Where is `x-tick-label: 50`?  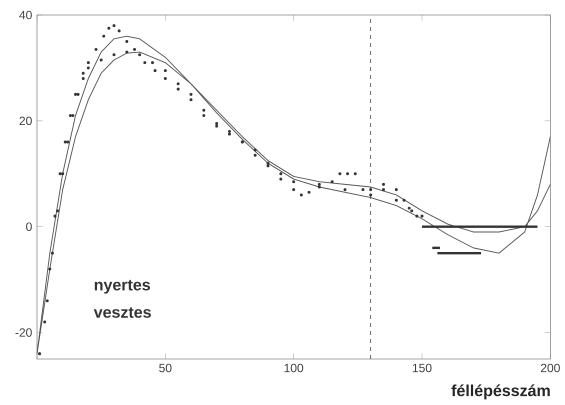
x-tick-label: 50 is located at coordinates (165, 368).